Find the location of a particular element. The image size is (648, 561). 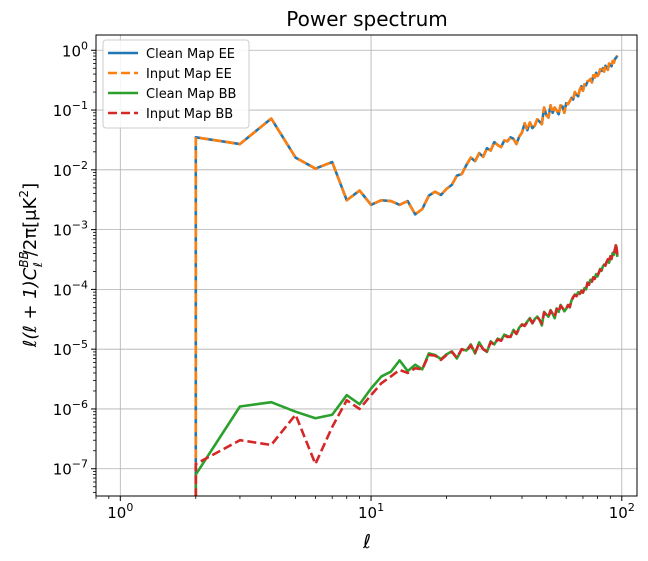

y-axis-label: ℓ(ℓ + 1)CBBℓ/2π[μK2] is located at coordinates (31, 265).